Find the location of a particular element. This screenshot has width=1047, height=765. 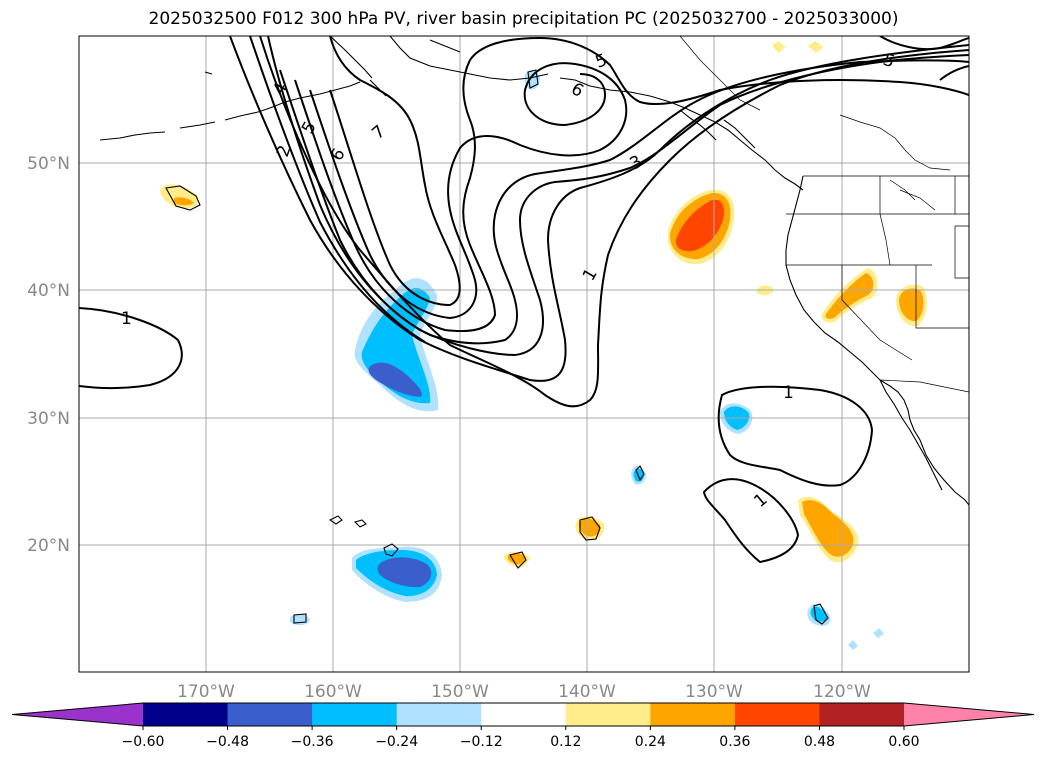

lon-tick-label: 130°W is located at coordinates (714, 692).